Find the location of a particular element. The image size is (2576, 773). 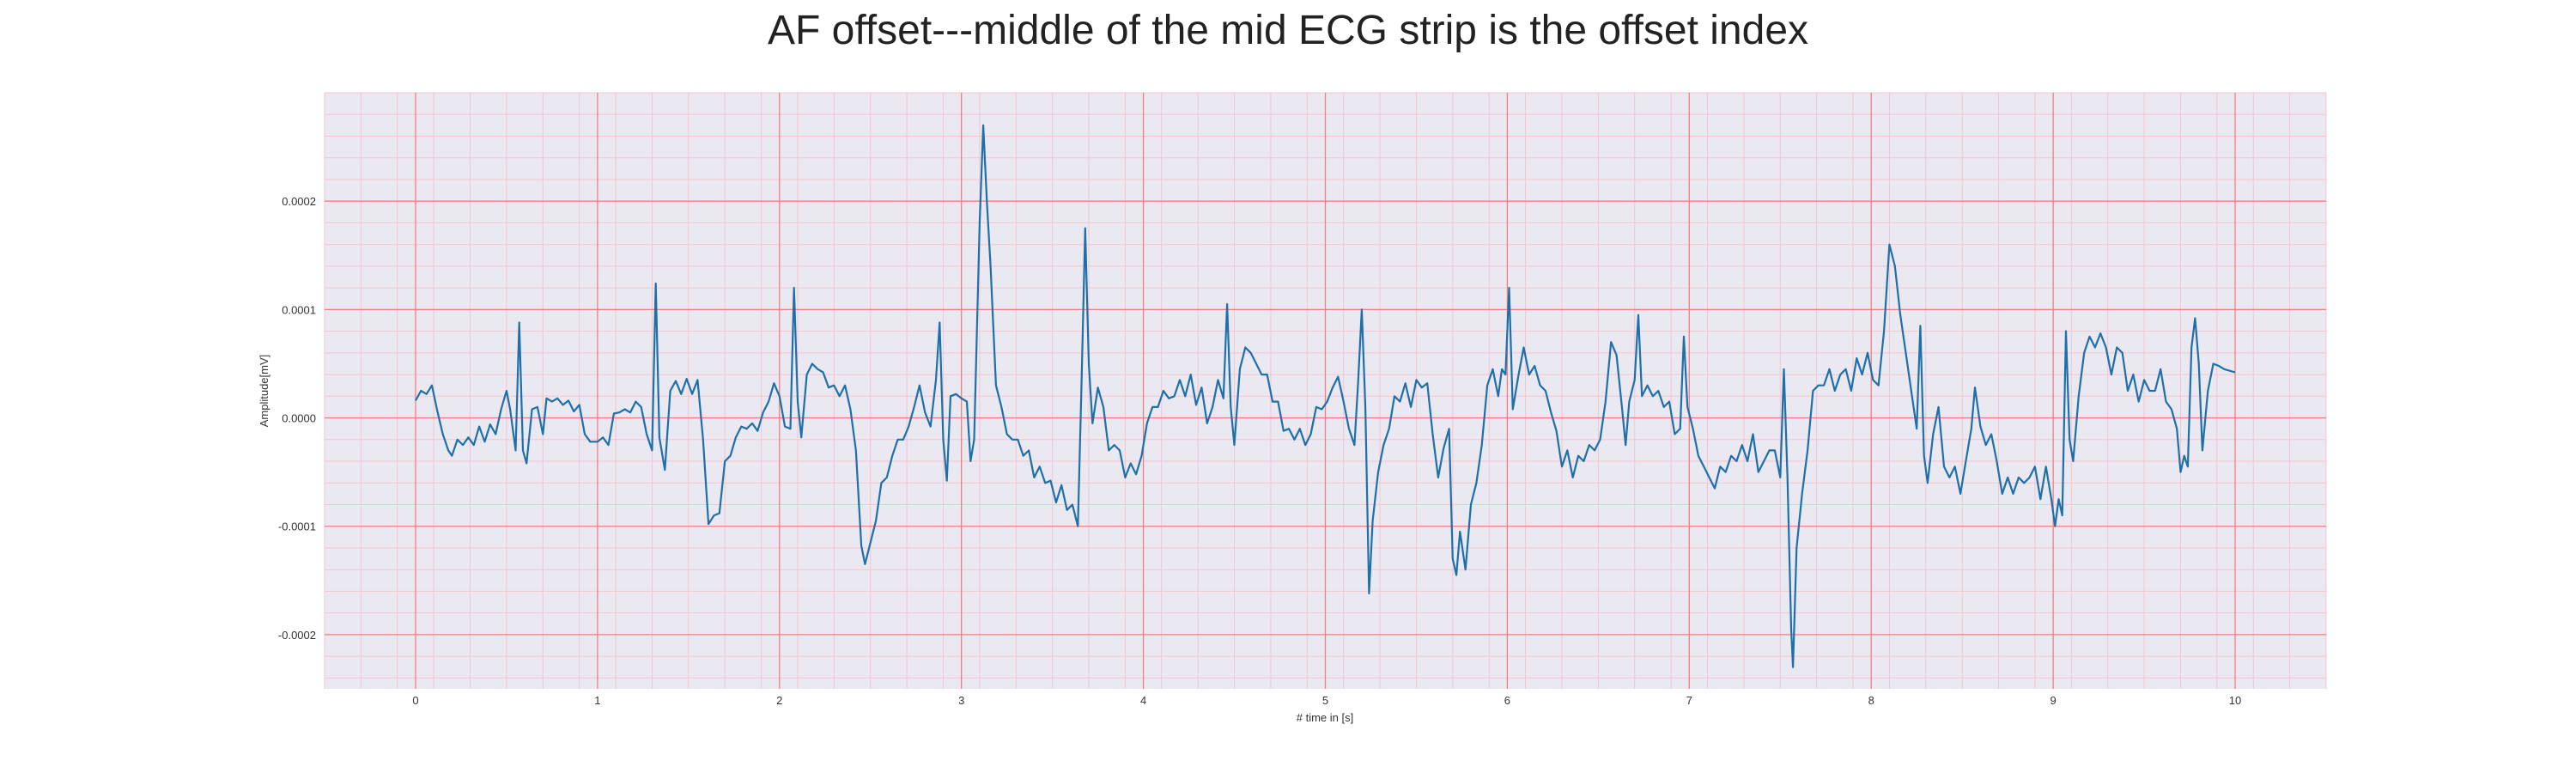

y-axis-label: Amplitude[mV] is located at coordinates (264, 391).